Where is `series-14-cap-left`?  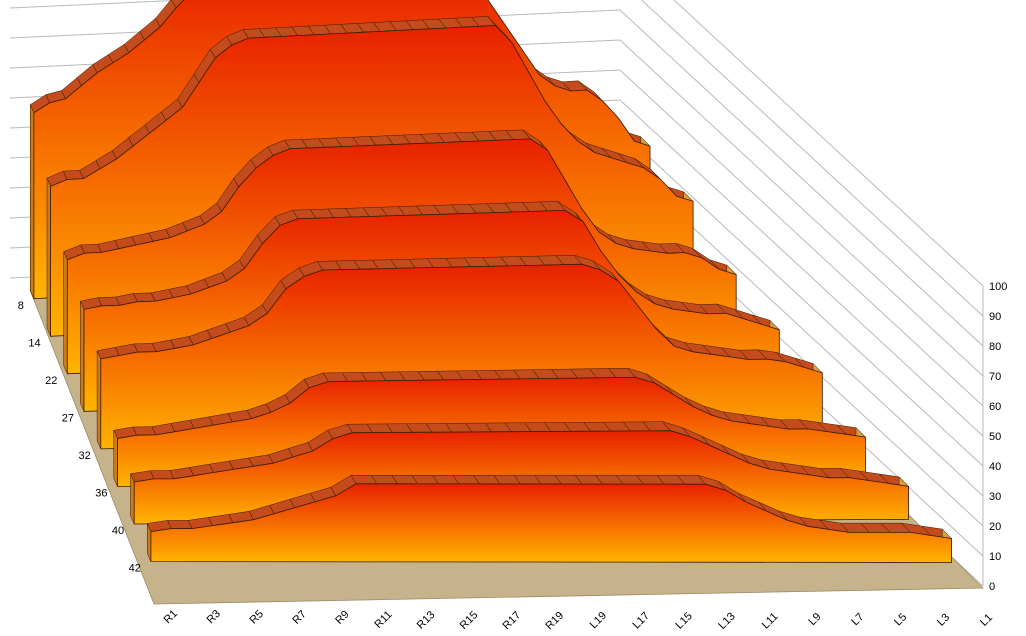 series-14-cap-left is located at coordinates (48, 257).